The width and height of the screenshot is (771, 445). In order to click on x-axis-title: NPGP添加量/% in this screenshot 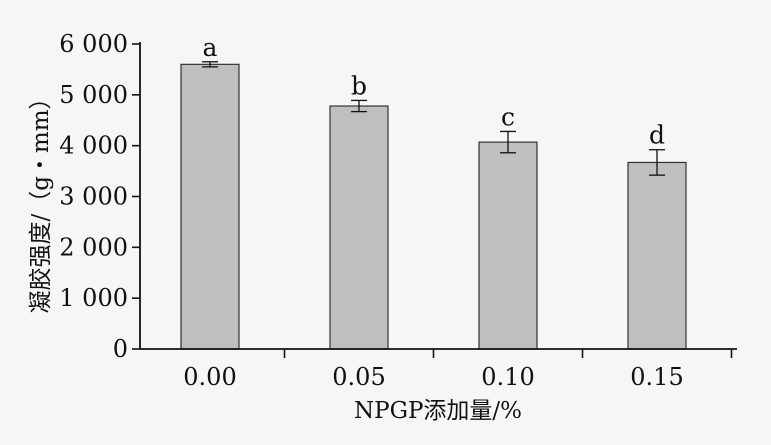, I will do `click(438, 411)`.